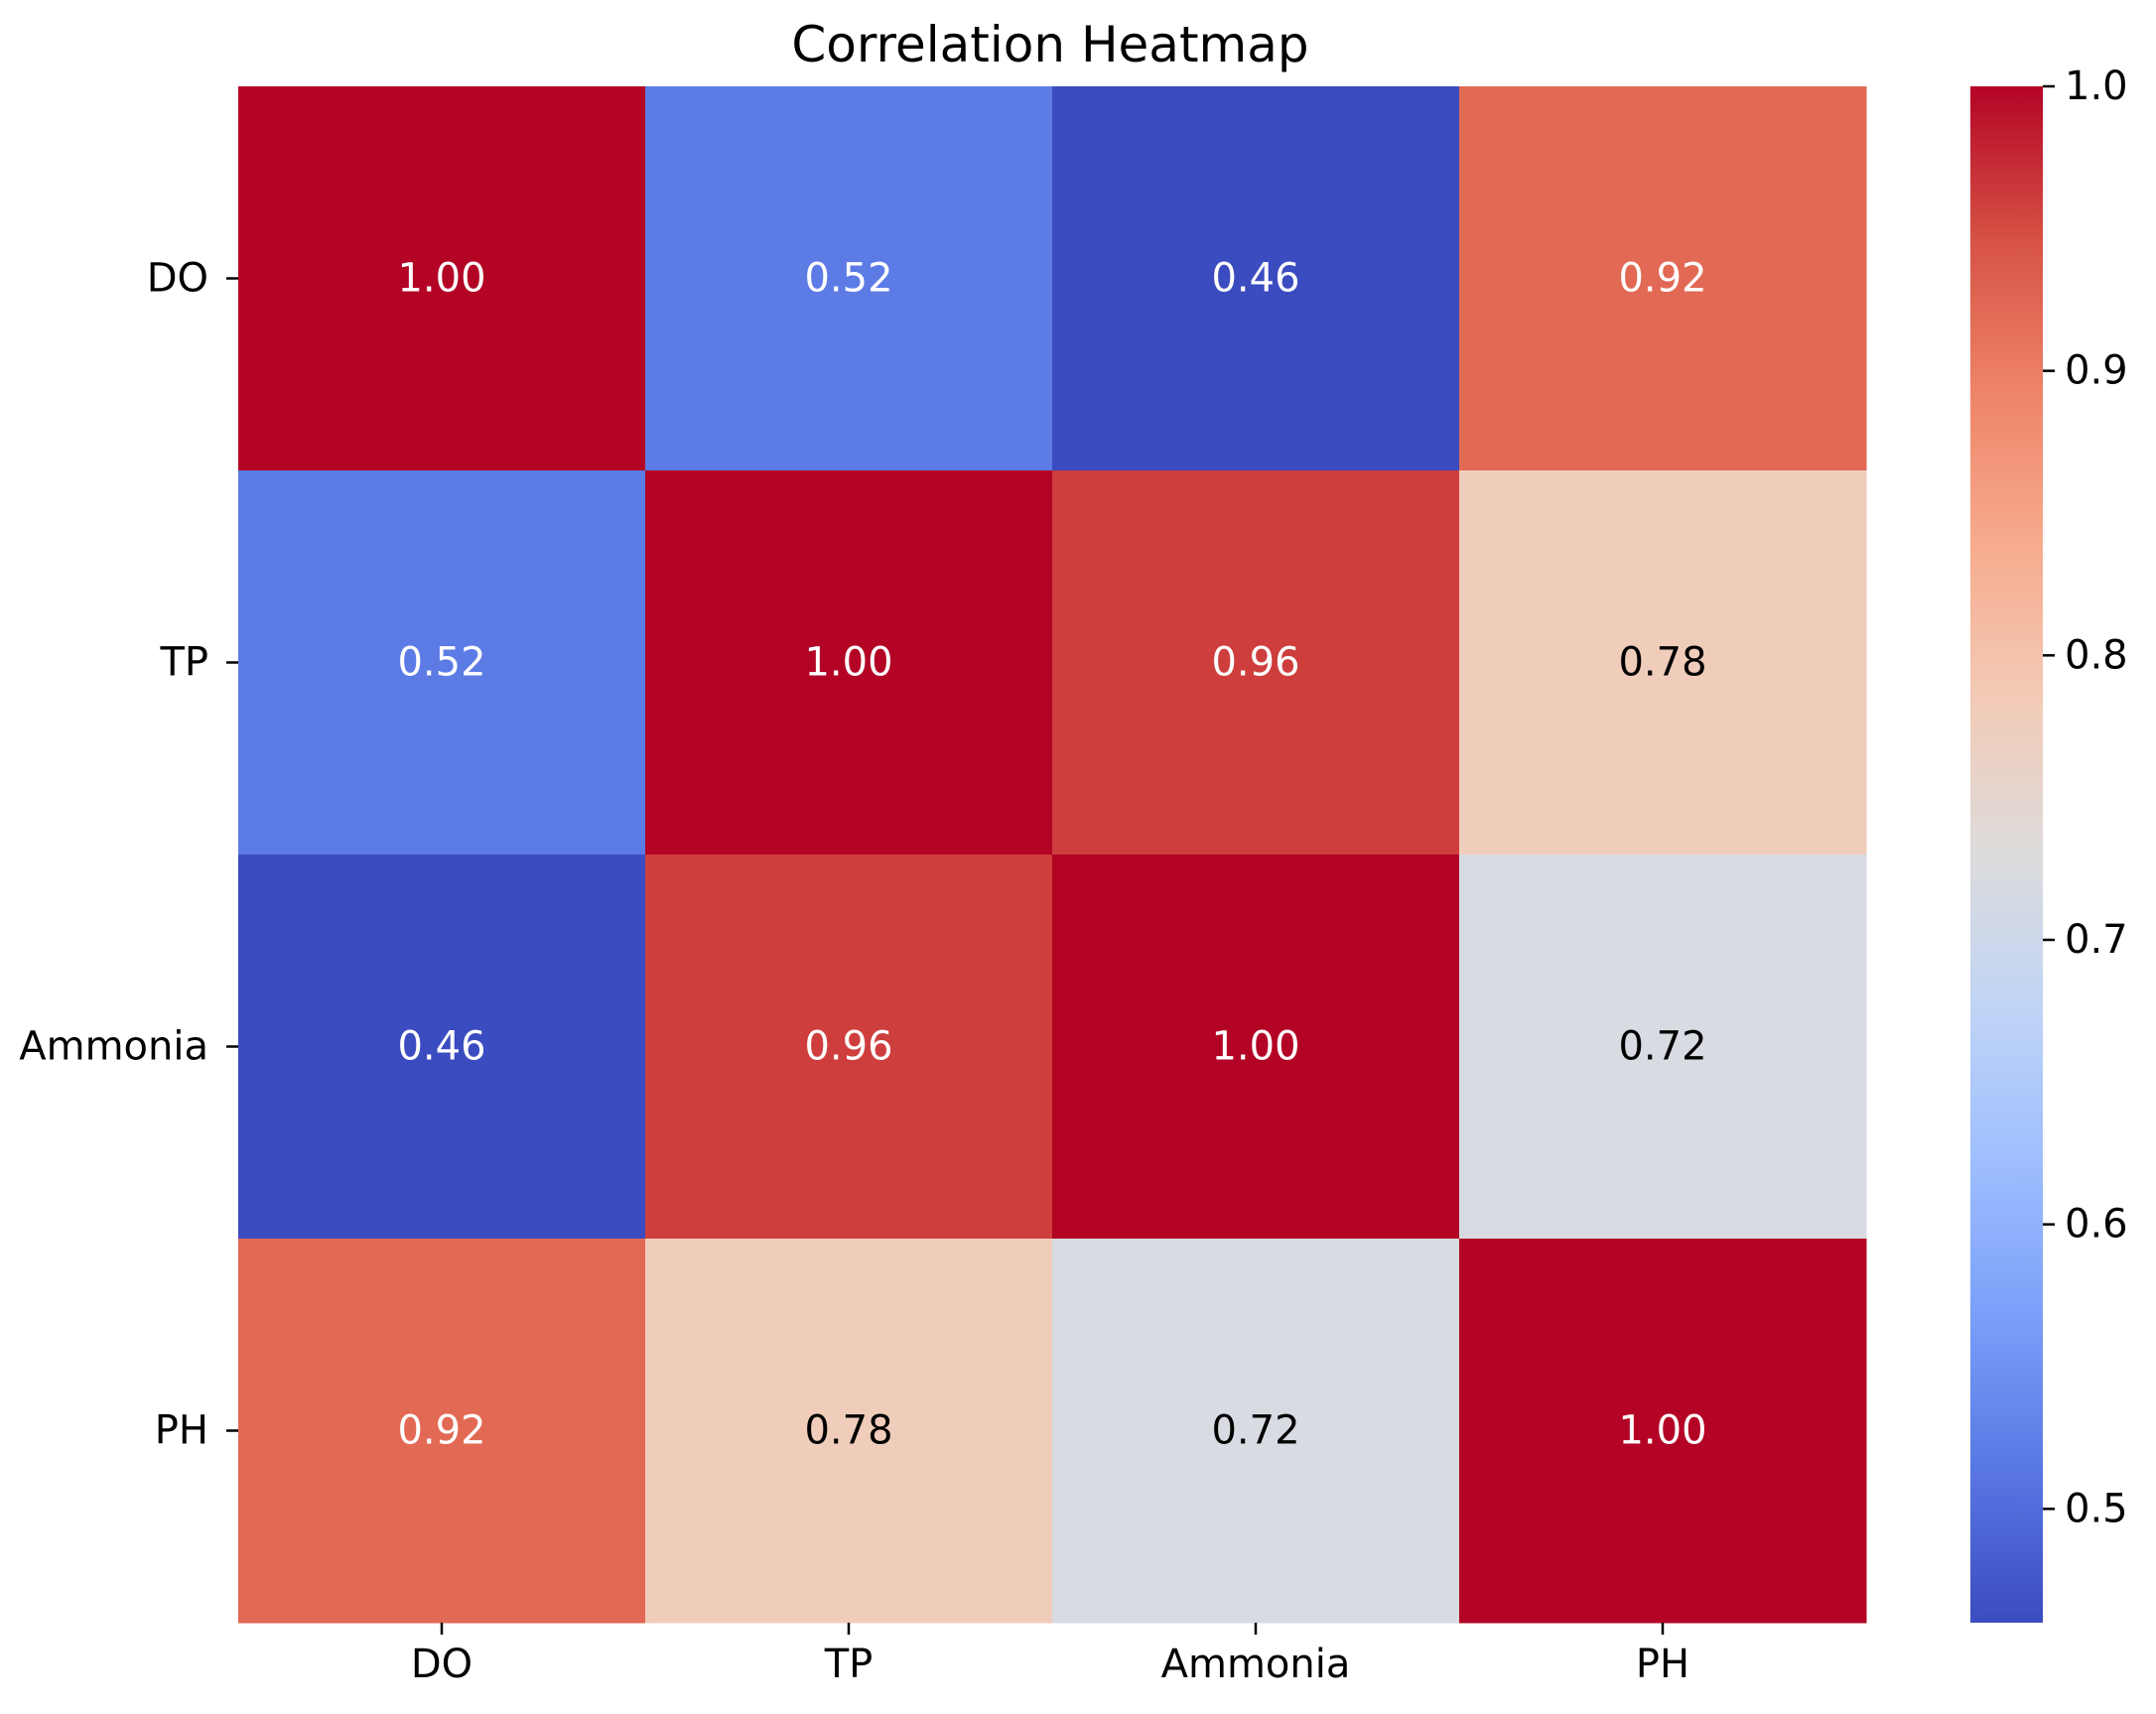 Image resolution: width=2156 pixels, height=1714 pixels. Describe the element at coordinates (2096, 86) in the screenshot. I see `colorbar-tick-label: 1.0` at that location.